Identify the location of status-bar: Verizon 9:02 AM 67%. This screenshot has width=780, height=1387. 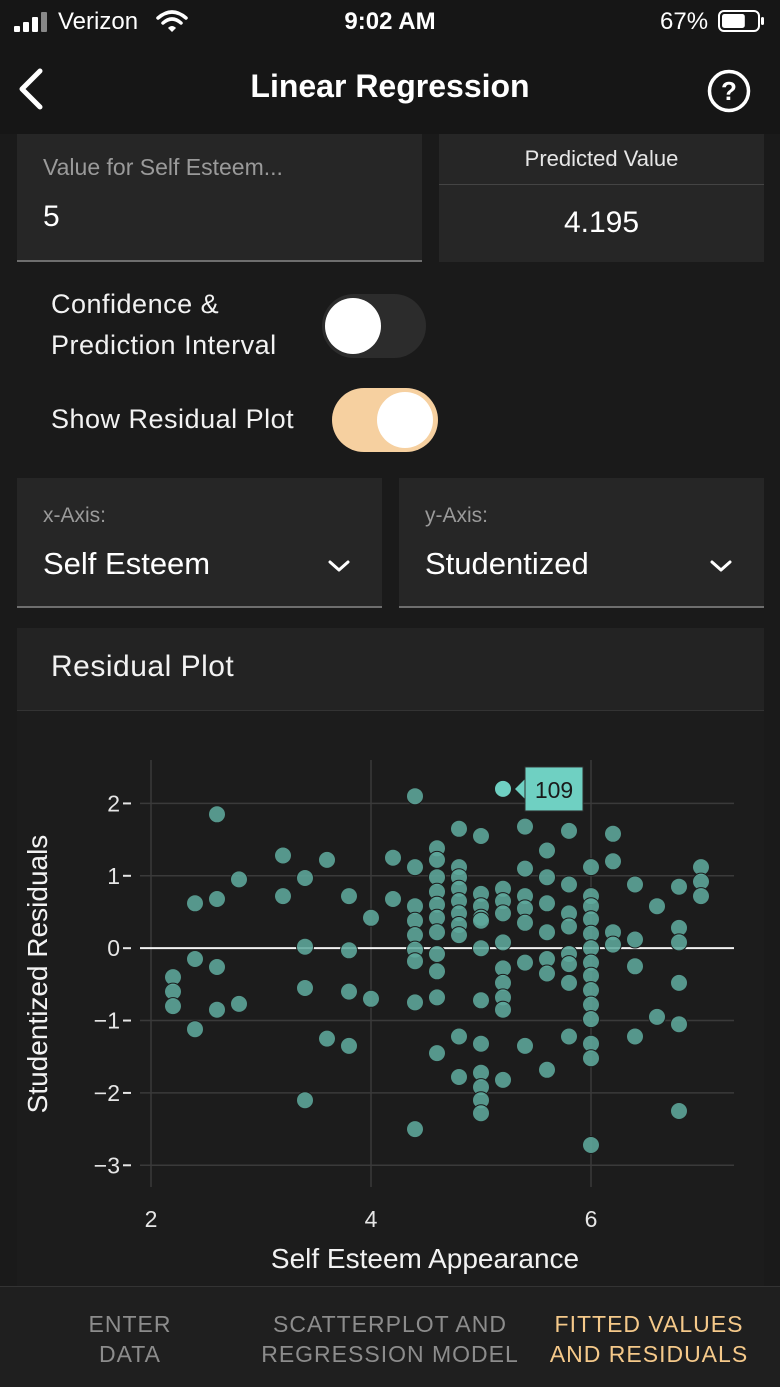
(390, 22).